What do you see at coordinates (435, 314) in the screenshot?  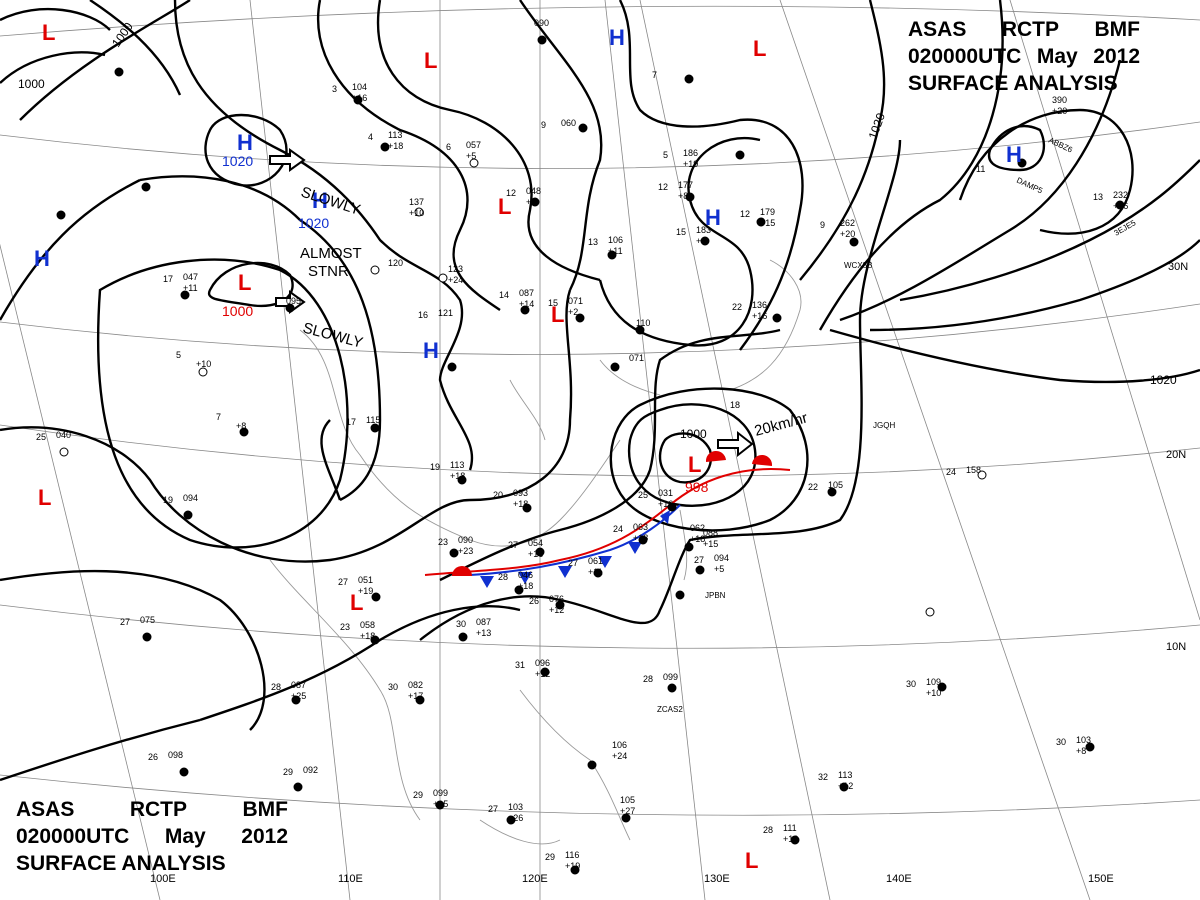 I see `station-report: 16 121` at bounding box center [435, 314].